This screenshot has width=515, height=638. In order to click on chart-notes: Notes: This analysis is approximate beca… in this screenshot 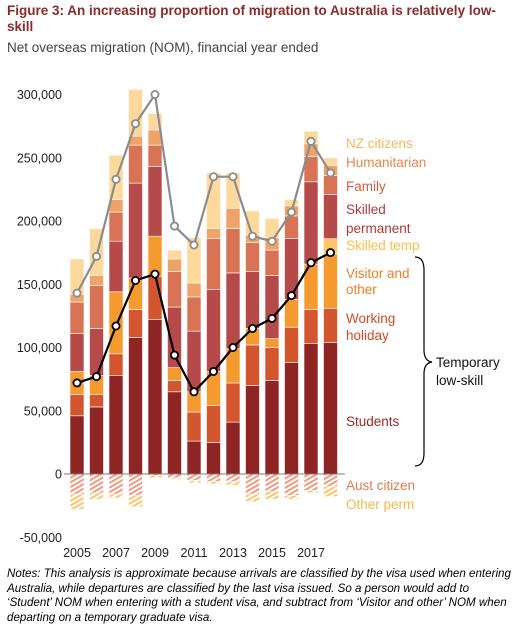, I will do `click(259, 595)`.